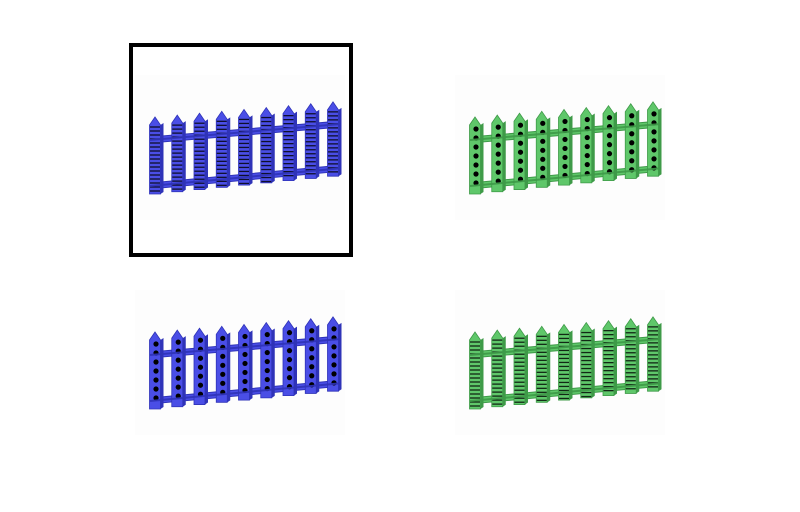  I want to click on fence-option-2-fence, so click(565, 148).